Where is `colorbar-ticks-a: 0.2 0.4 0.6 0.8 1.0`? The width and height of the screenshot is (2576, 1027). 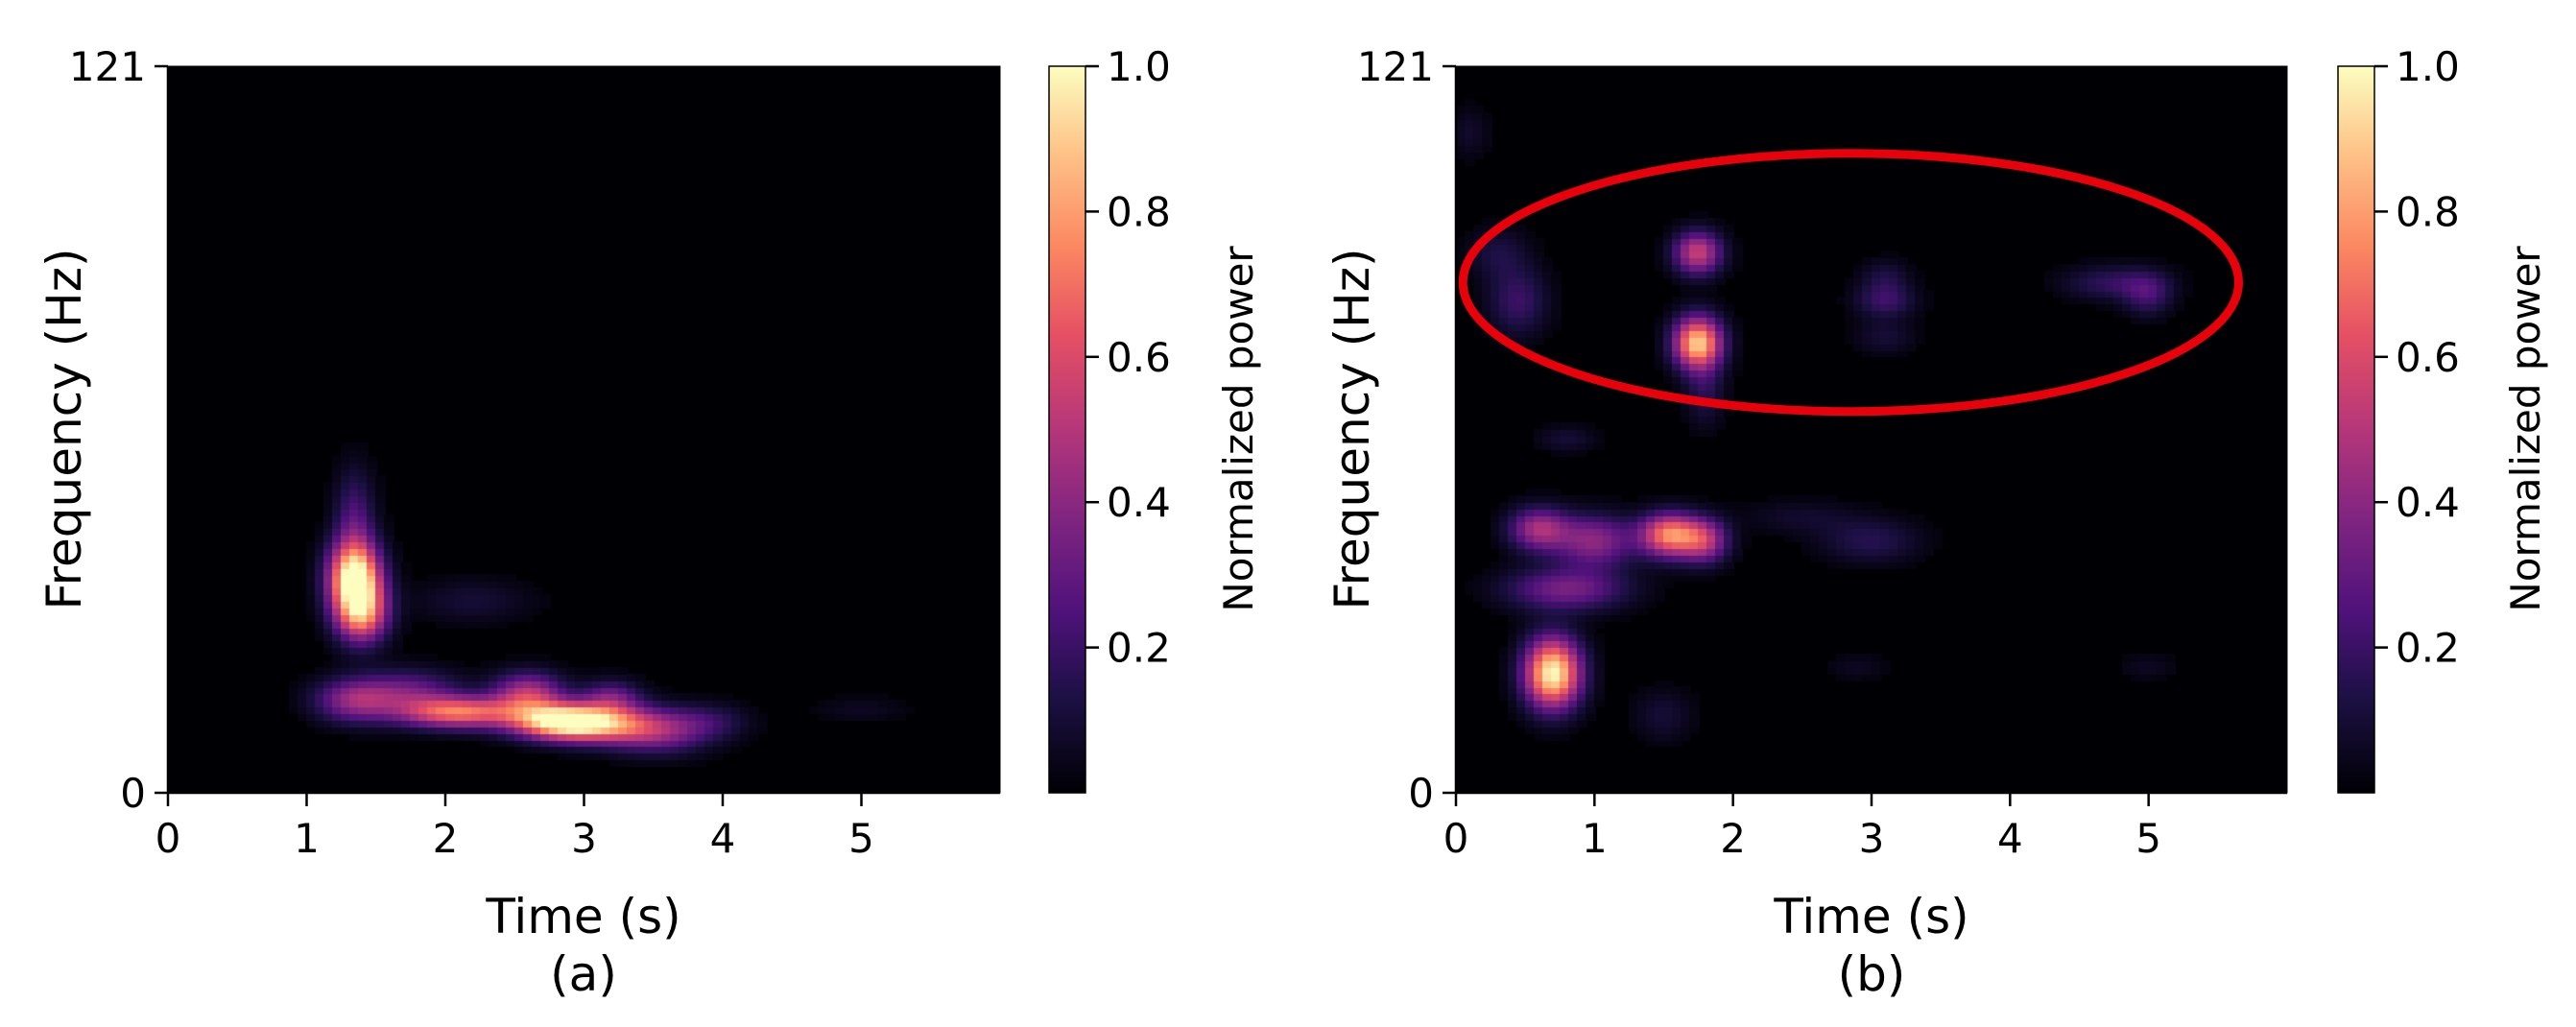 colorbar-ticks-a: 0.2 0.4 0.6 0.8 1.0 is located at coordinates (1128, 357).